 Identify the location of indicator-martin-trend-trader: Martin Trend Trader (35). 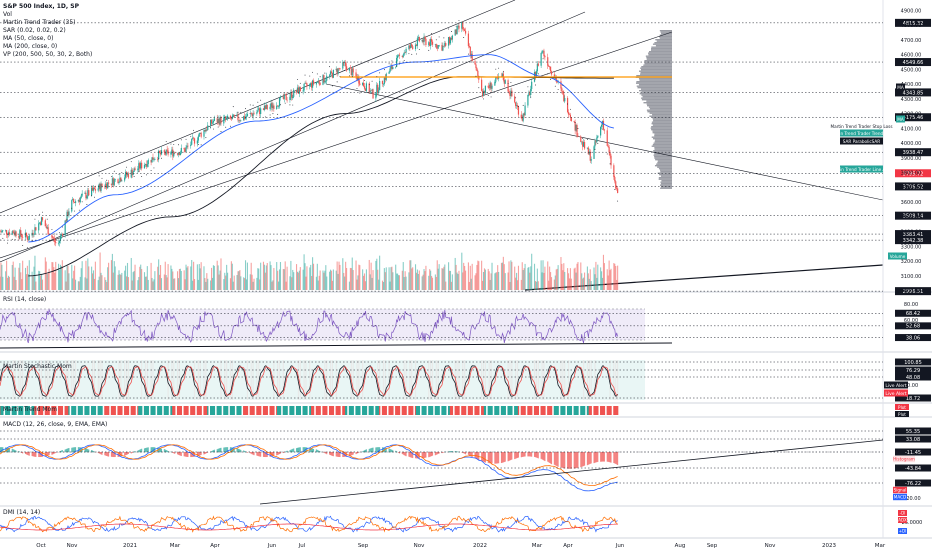
(39, 22).